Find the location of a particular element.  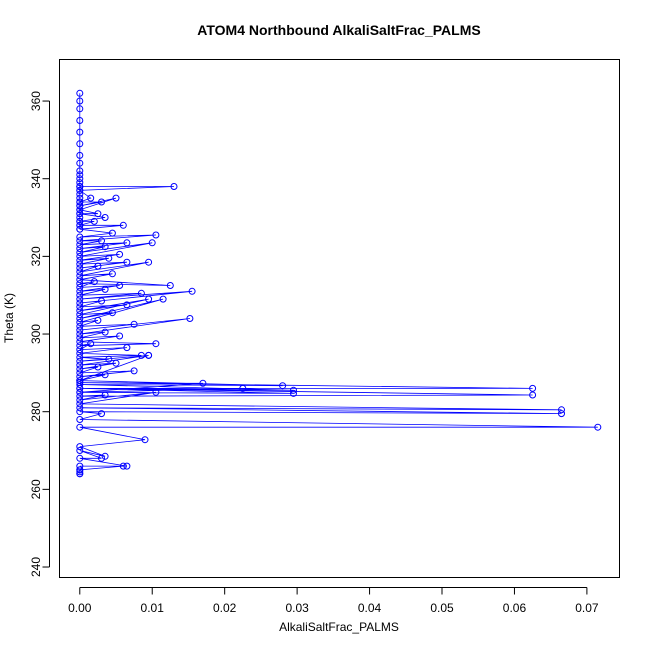

x-axis: 0.00 0.01 0.02 0.03 0.04 0.05 0.06 0.07 is located at coordinates (333, 601).